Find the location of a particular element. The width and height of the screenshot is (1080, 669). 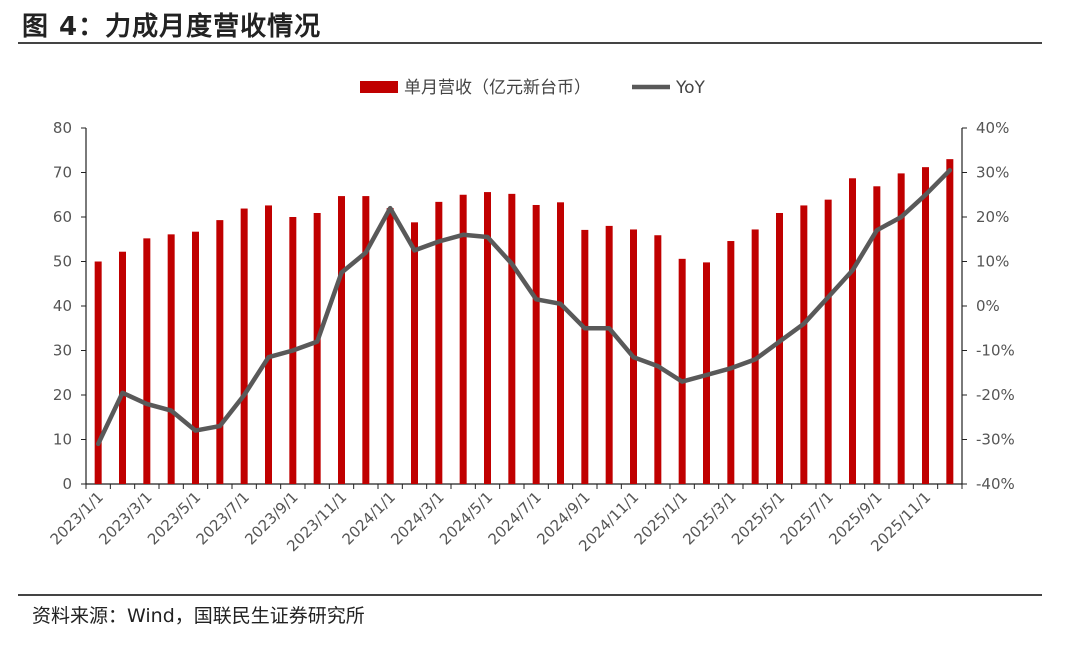

chart-legend: 单月营收（亿元新台币） YoY is located at coordinates (533, 88).